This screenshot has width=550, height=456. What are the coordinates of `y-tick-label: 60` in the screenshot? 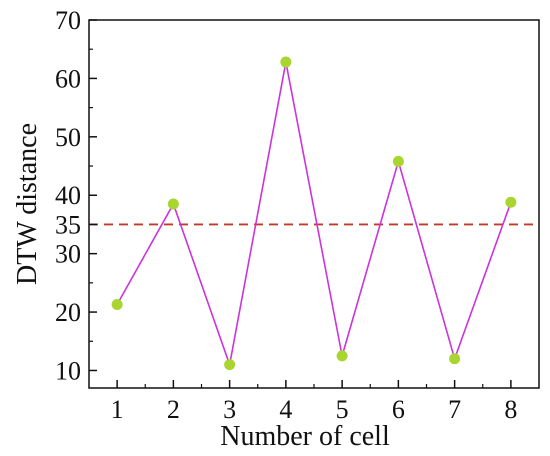 It's located at (68, 78).